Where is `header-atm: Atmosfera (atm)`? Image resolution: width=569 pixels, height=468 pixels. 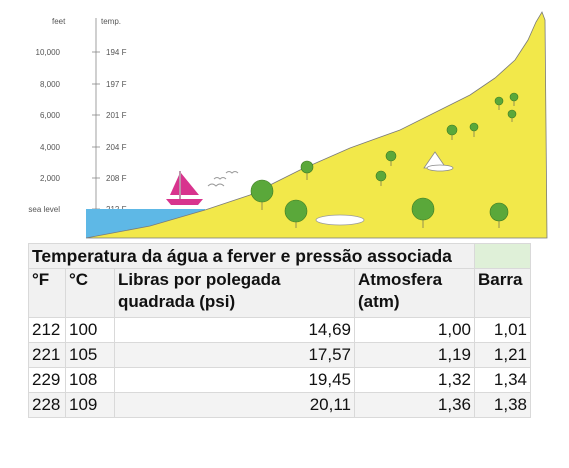
header-atm: Atmosfera (atm) is located at coordinates (414, 293).